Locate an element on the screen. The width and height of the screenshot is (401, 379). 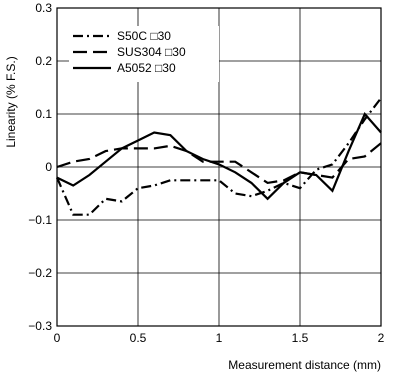
x-tick-label: 1.5 is located at coordinates (300, 338).